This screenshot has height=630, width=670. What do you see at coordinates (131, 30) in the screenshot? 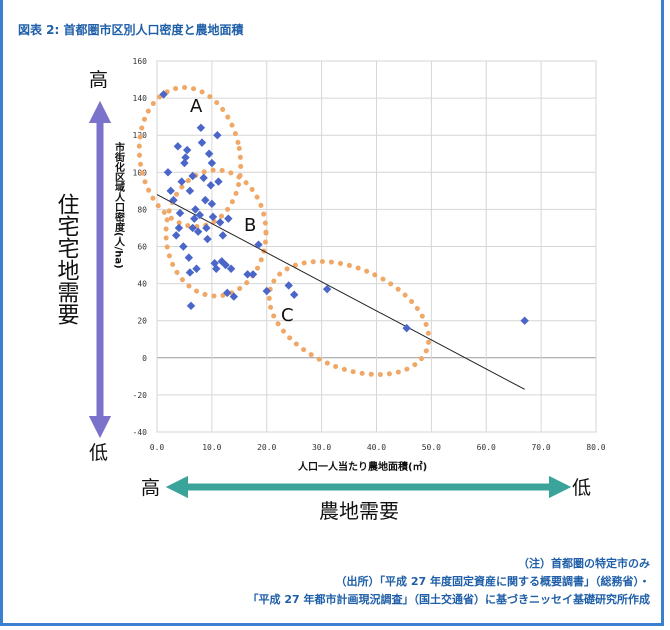
I see `figure-title: 図表 2: 首都圏市区別人口密度と農地面積` at bounding box center [131, 30].